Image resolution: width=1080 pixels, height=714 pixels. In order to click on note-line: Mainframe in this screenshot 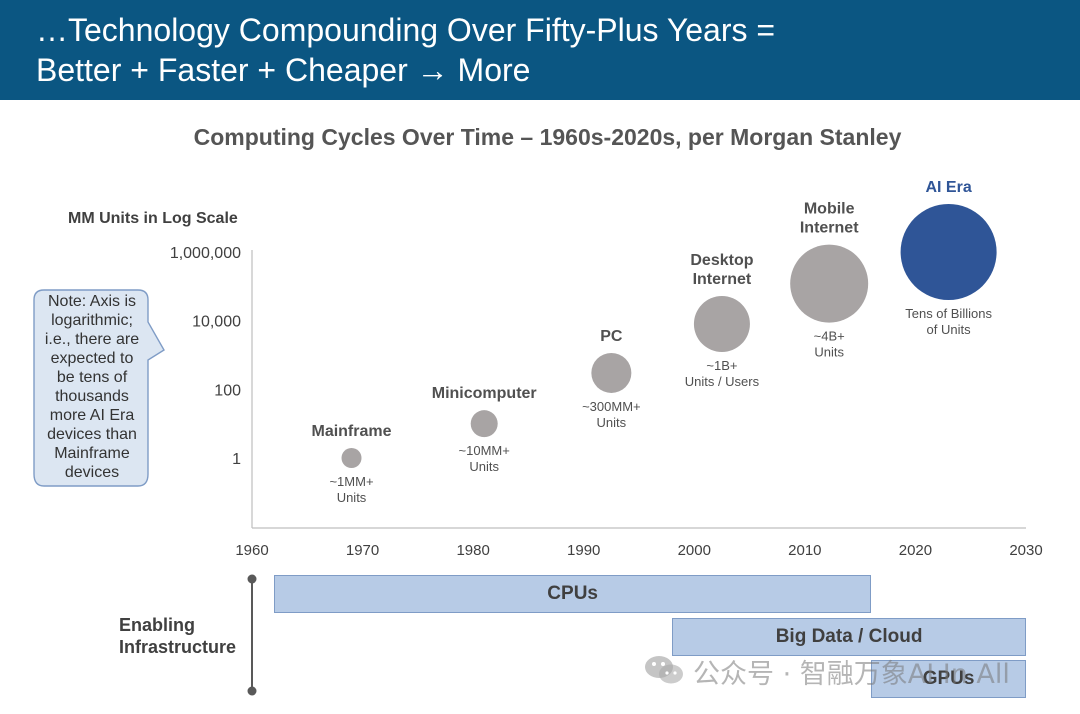, I will do `click(92, 453)`.